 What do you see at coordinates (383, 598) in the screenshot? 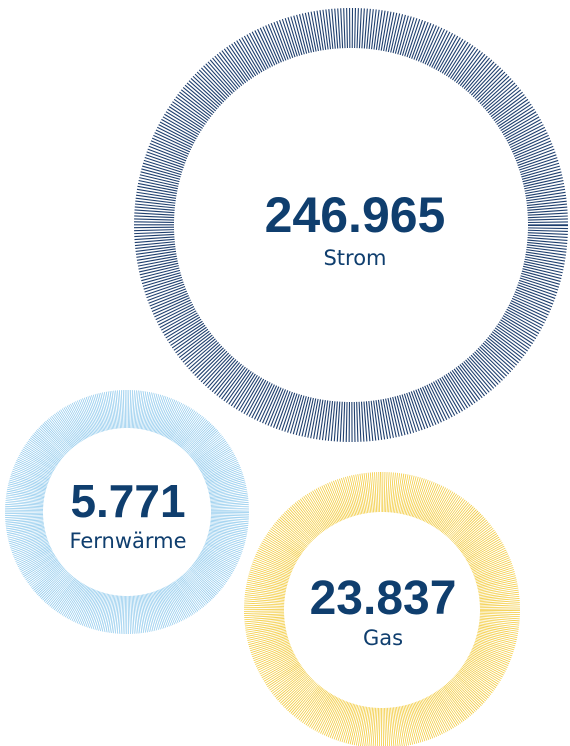
I see `value: 23.837` at bounding box center [383, 598].